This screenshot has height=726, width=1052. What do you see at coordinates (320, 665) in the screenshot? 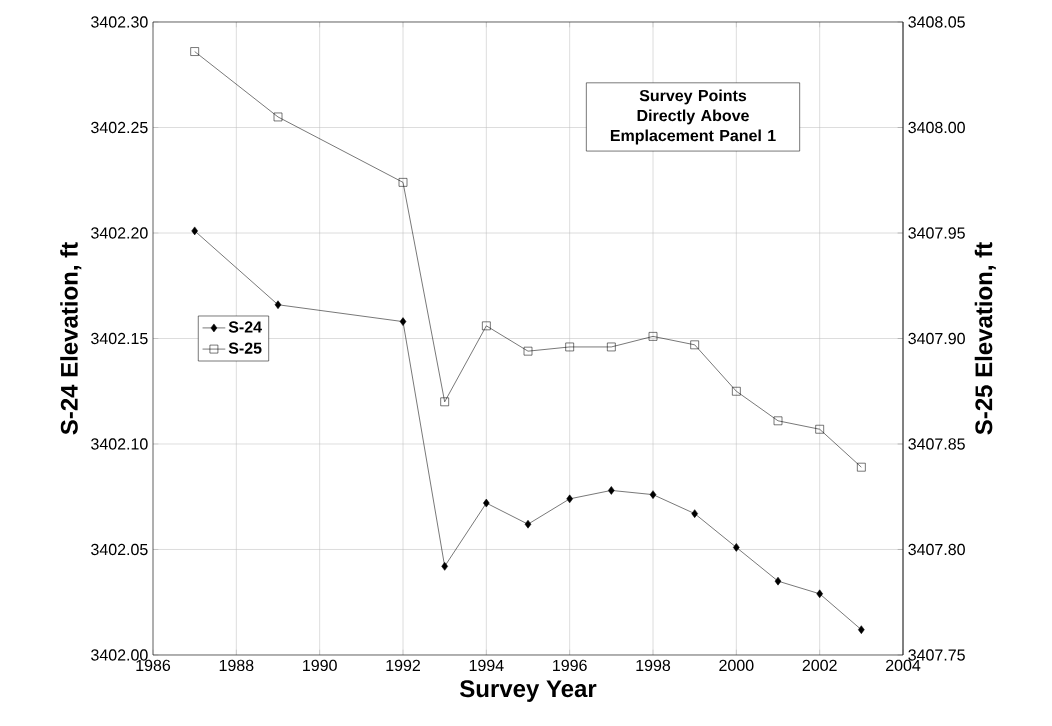
I see `x-tick-label: 1990` at bounding box center [320, 665].